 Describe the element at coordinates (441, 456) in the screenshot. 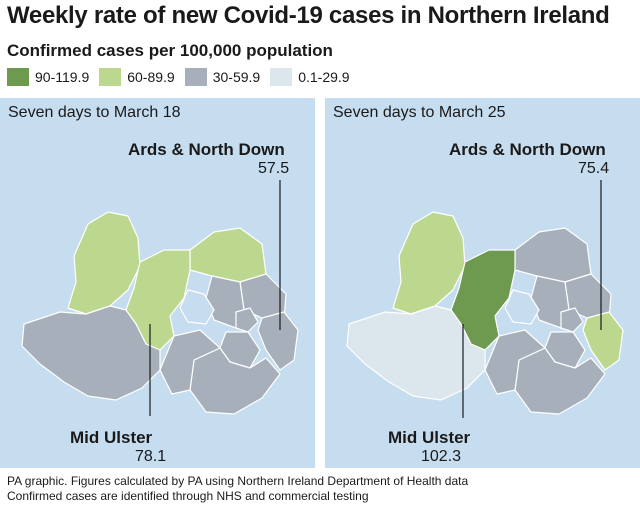

I see `callout-mid-ulster-value: 102.3` at that location.